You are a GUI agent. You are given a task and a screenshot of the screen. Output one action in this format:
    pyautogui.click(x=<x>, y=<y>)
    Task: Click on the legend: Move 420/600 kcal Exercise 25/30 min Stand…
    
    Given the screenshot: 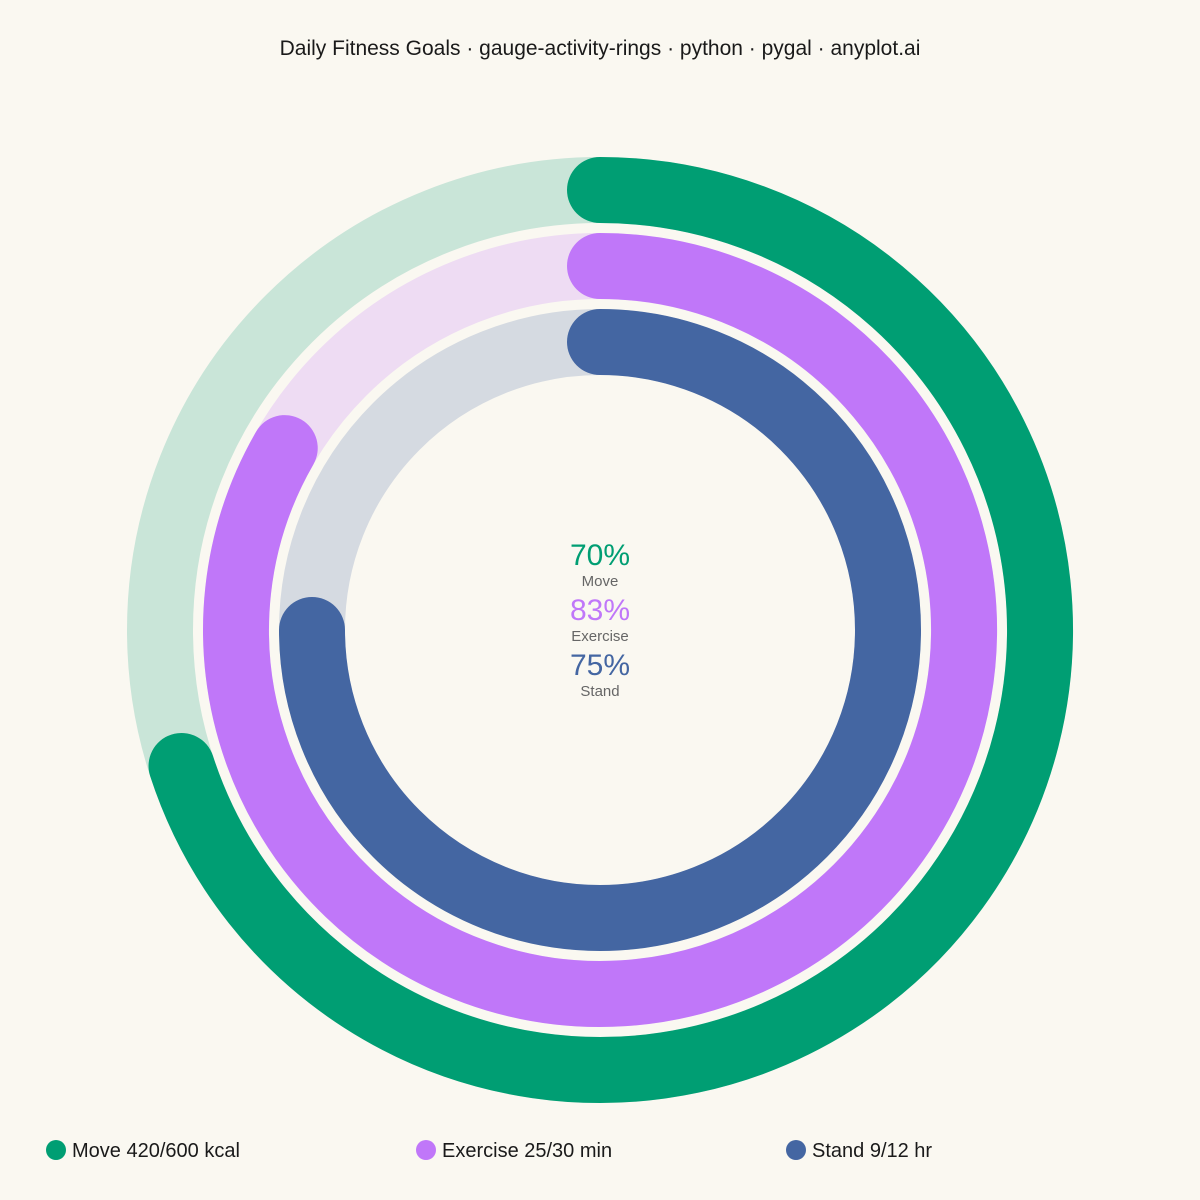 What is the action you would take?
    pyautogui.click(x=489, y=1151)
    